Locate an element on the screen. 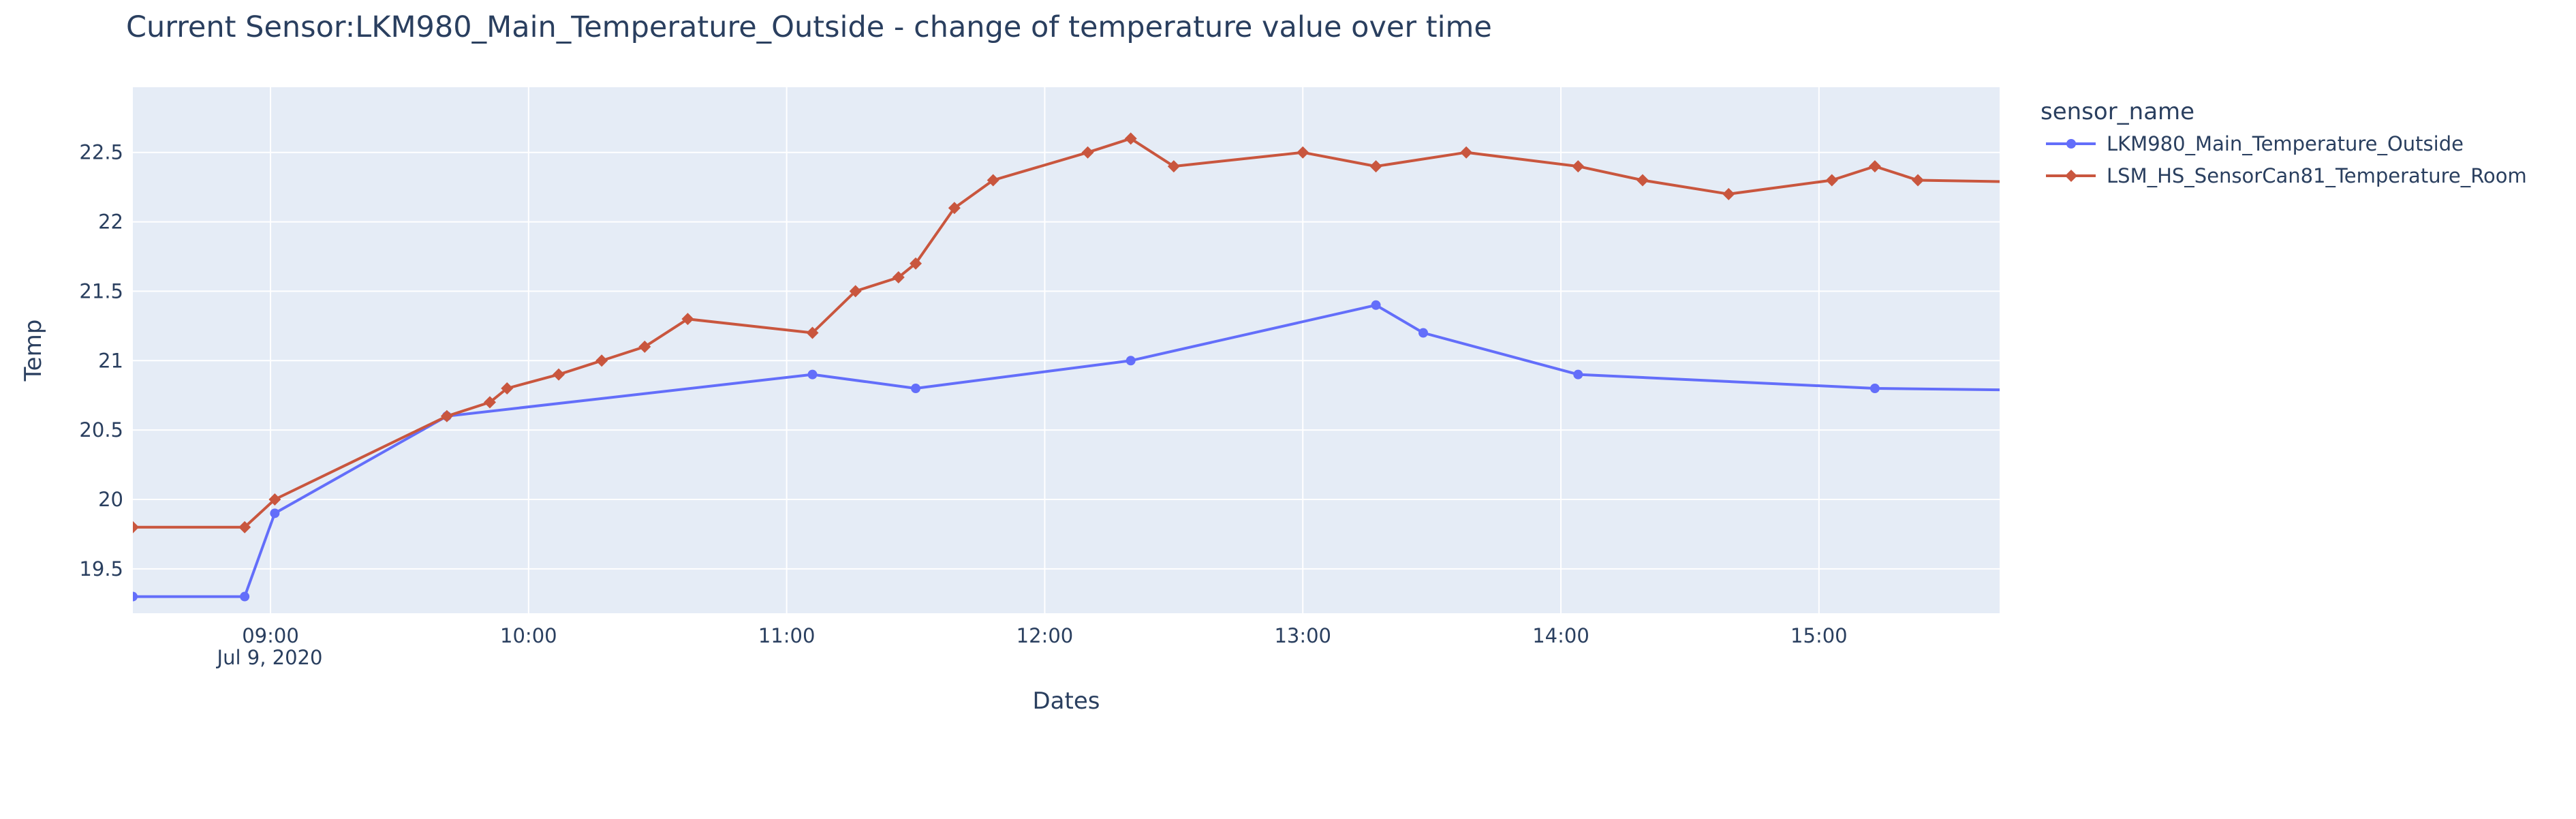 The height and width of the screenshot is (819, 2576). legend-item: LKM980_Main_Temperature_Outside is located at coordinates (2255, 143).